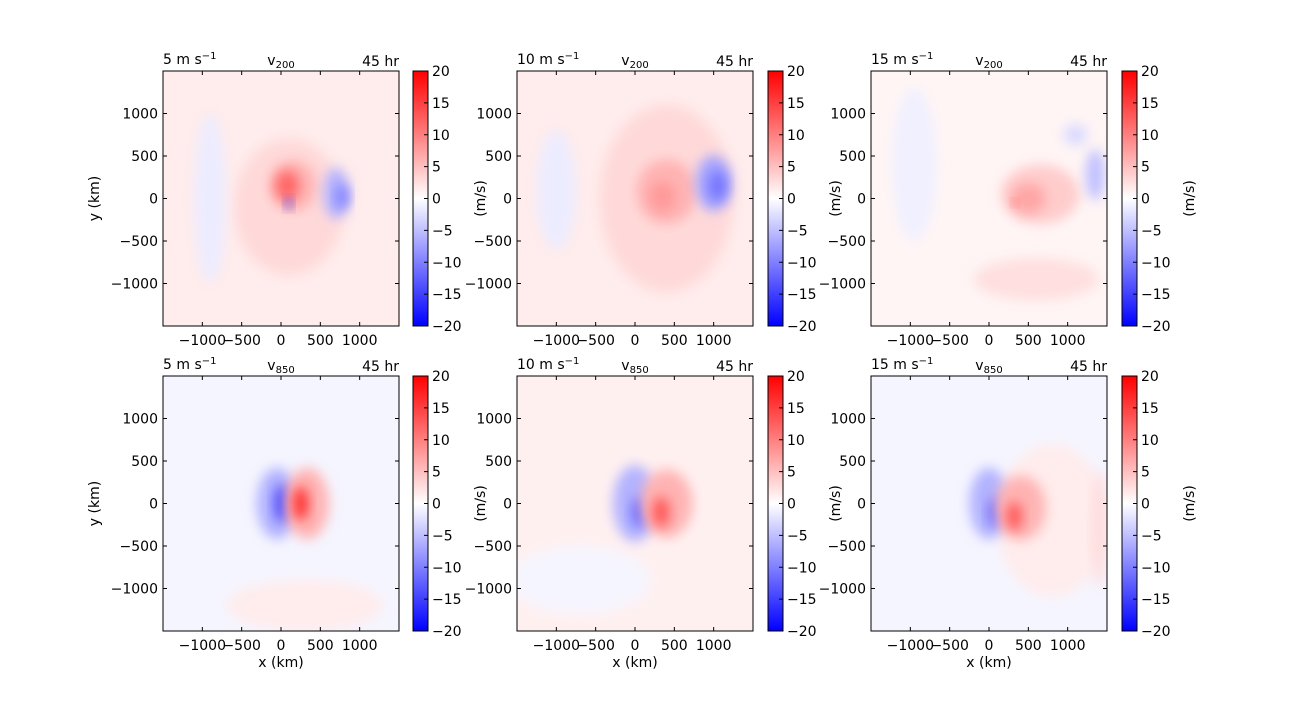 The height and width of the screenshot is (720, 1296). Describe the element at coordinates (902, 59) in the screenshot. I see `title-left: 15 m s−1` at that location.